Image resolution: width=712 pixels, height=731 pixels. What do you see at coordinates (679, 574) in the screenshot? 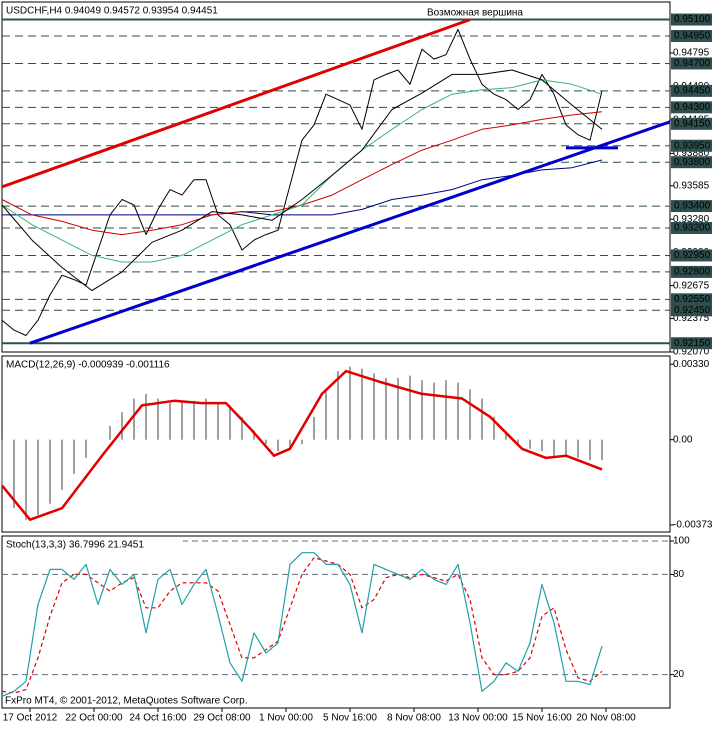
I see `y-tick-label: 80` at bounding box center [679, 574].